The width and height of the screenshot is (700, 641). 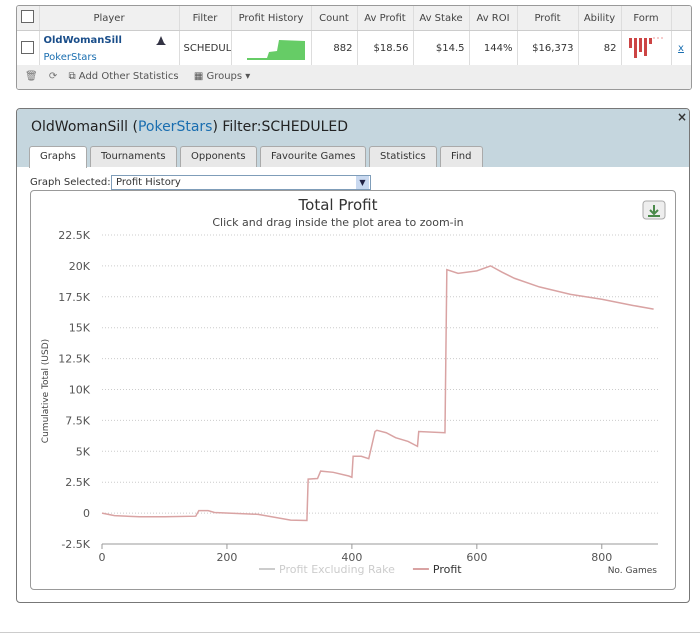 What do you see at coordinates (241, 182) in the screenshot?
I see `graph-select: Profit History ▼` at bounding box center [241, 182].